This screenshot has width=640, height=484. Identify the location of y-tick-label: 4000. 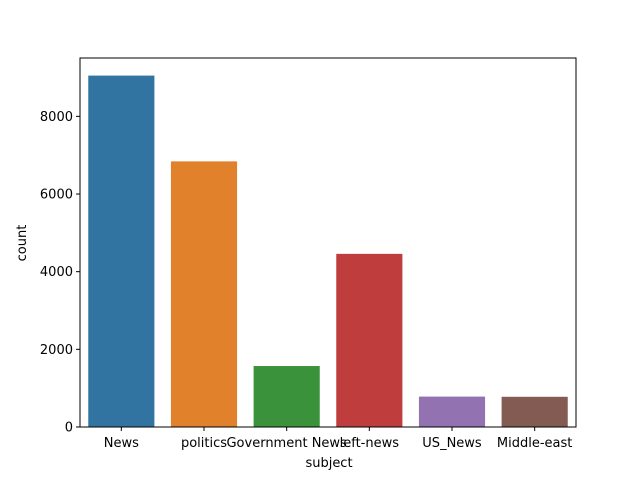
(56, 272).